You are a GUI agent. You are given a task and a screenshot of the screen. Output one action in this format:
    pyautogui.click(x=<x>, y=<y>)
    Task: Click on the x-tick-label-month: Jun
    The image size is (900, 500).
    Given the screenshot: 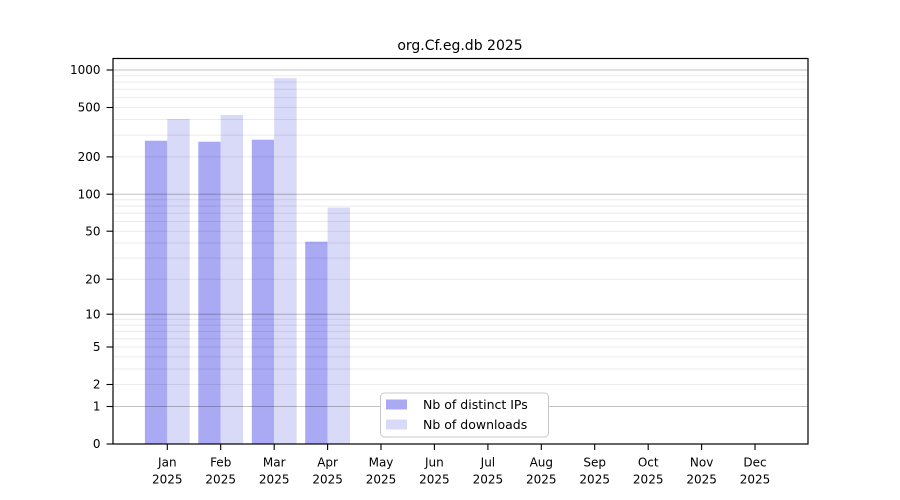 What is the action you would take?
    pyautogui.click(x=434, y=463)
    